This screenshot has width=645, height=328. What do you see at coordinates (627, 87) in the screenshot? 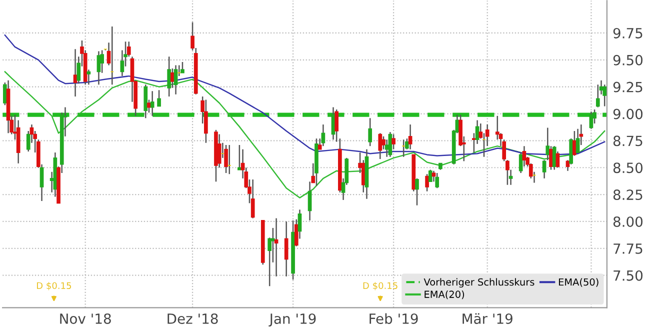
I see `y-tick-label: 9.25` at bounding box center [627, 87].